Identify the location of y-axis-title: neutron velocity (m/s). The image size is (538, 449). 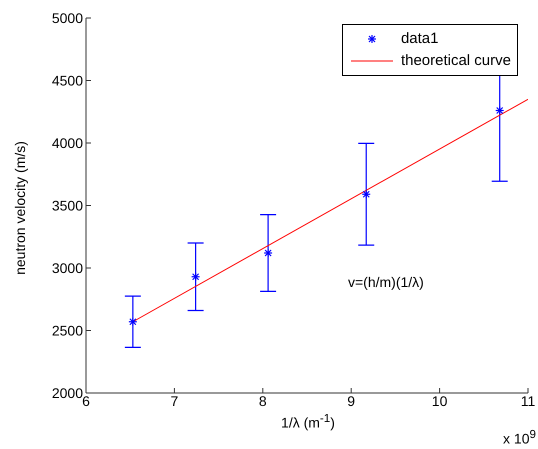
(20, 208).